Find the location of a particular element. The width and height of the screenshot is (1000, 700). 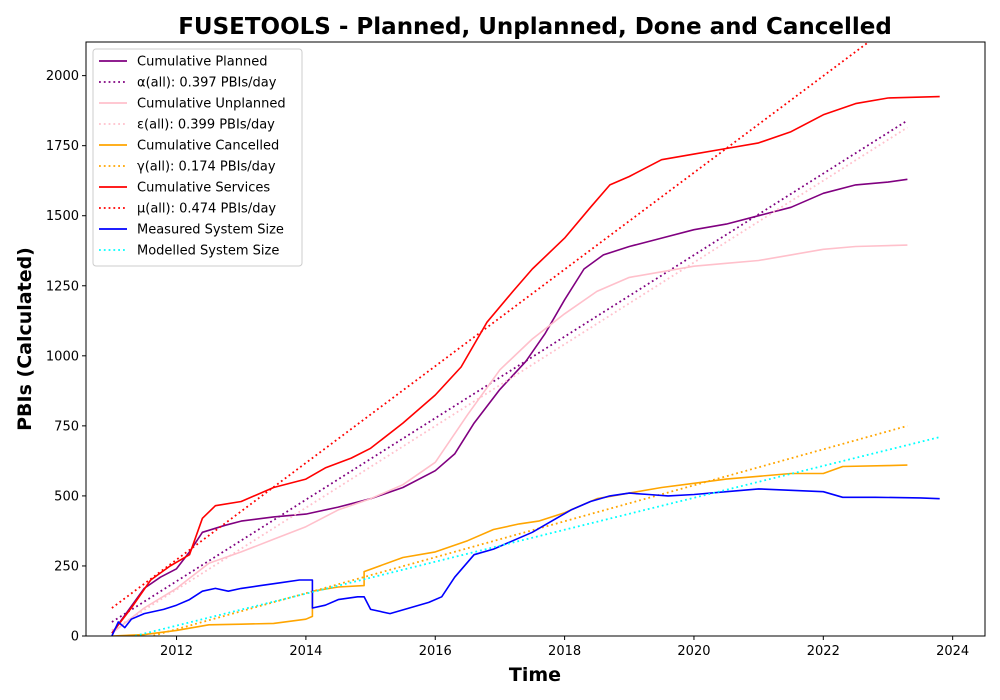

y-tick-label: 250 is located at coordinates (66, 566).